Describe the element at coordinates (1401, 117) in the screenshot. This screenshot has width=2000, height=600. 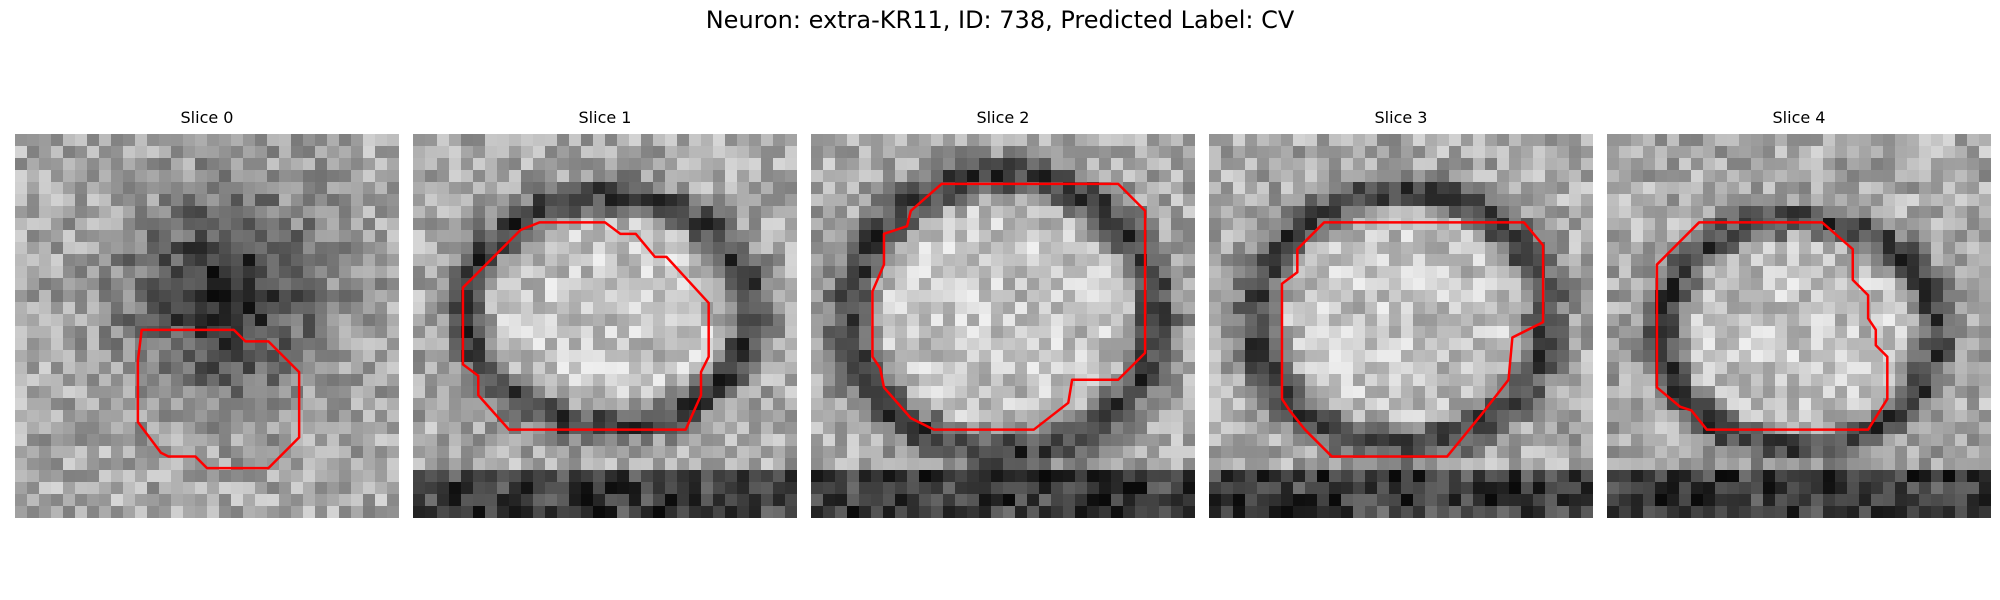
I see `slice-title-3: Slice 3` at that location.